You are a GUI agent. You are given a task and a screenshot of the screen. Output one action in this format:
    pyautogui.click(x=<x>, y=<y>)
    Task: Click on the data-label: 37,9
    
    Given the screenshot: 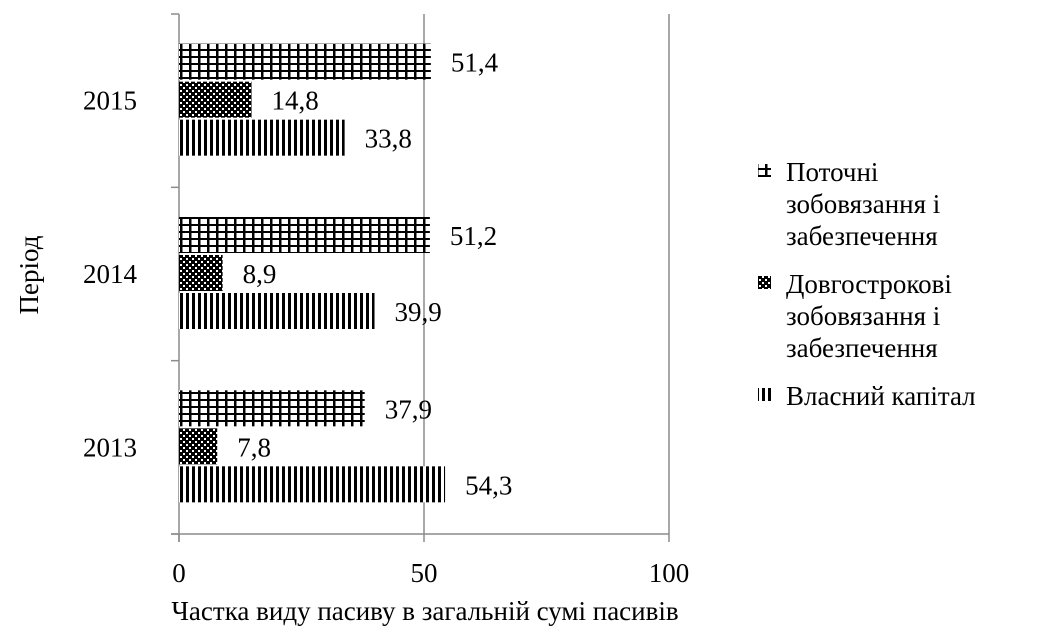 What is the action you would take?
    pyautogui.click(x=408, y=409)
    